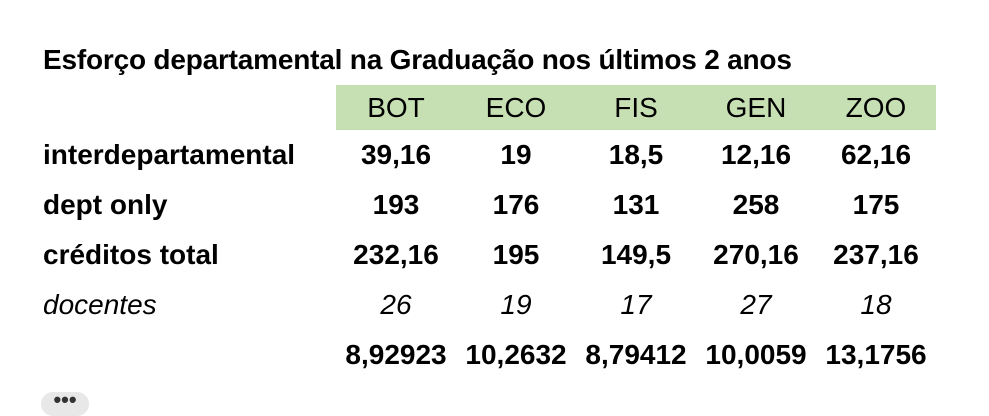 Image resolution: width=989 pixels, height=416 pixels. I want to click on table-cell: 175, so click(876, 204).